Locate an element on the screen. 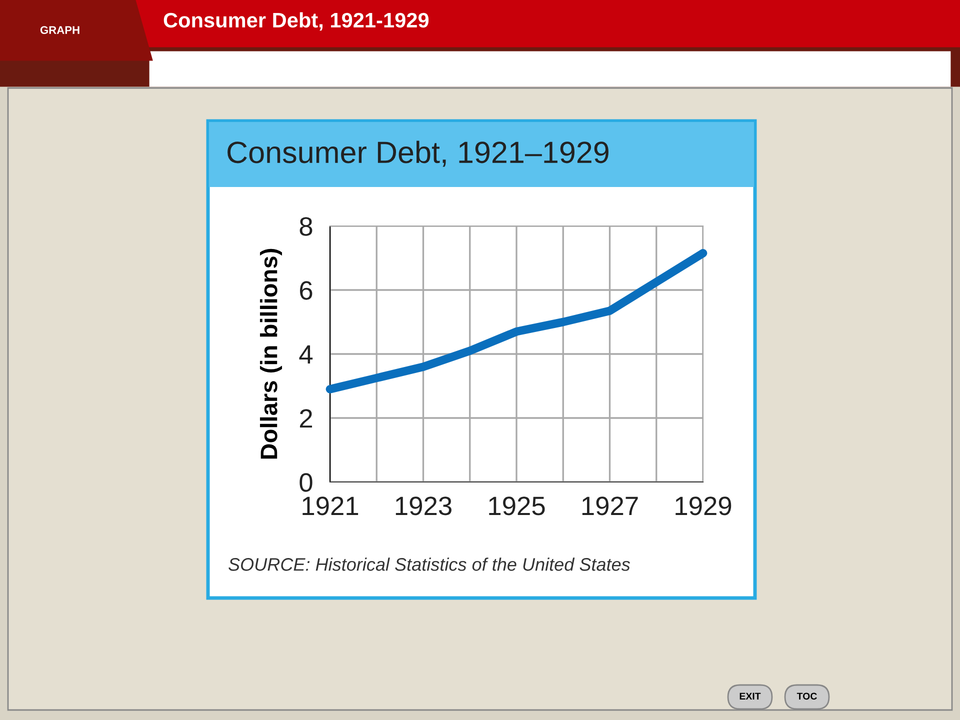 The image size is (960, 720). x-tick-label: 1925 is located at coordinates (517, 506).